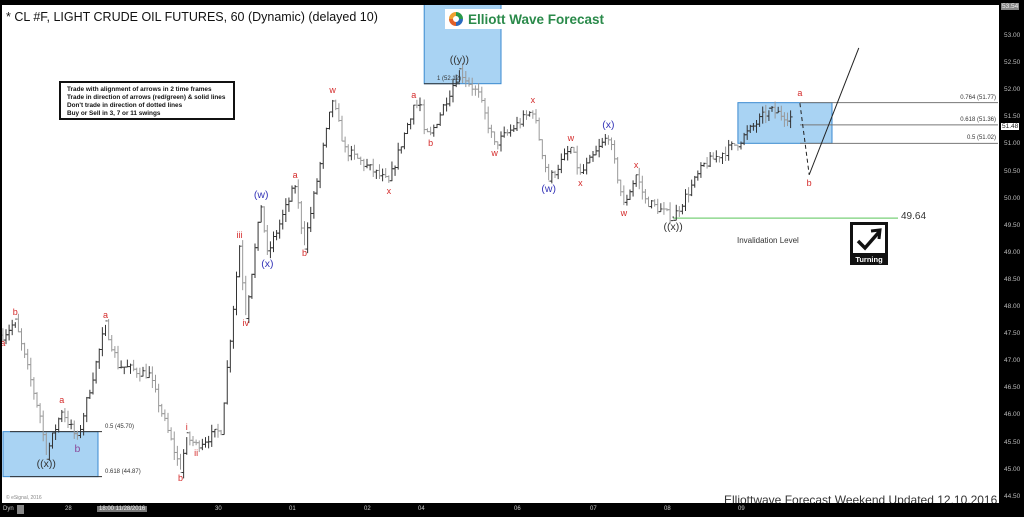 The width and height of the screenshot is (1024, 517). What do you see at coordinates (978, 97) in the screenshot?
I see `fib-level-label: 0.764 (51.77)` at bounding box center [978, 97].